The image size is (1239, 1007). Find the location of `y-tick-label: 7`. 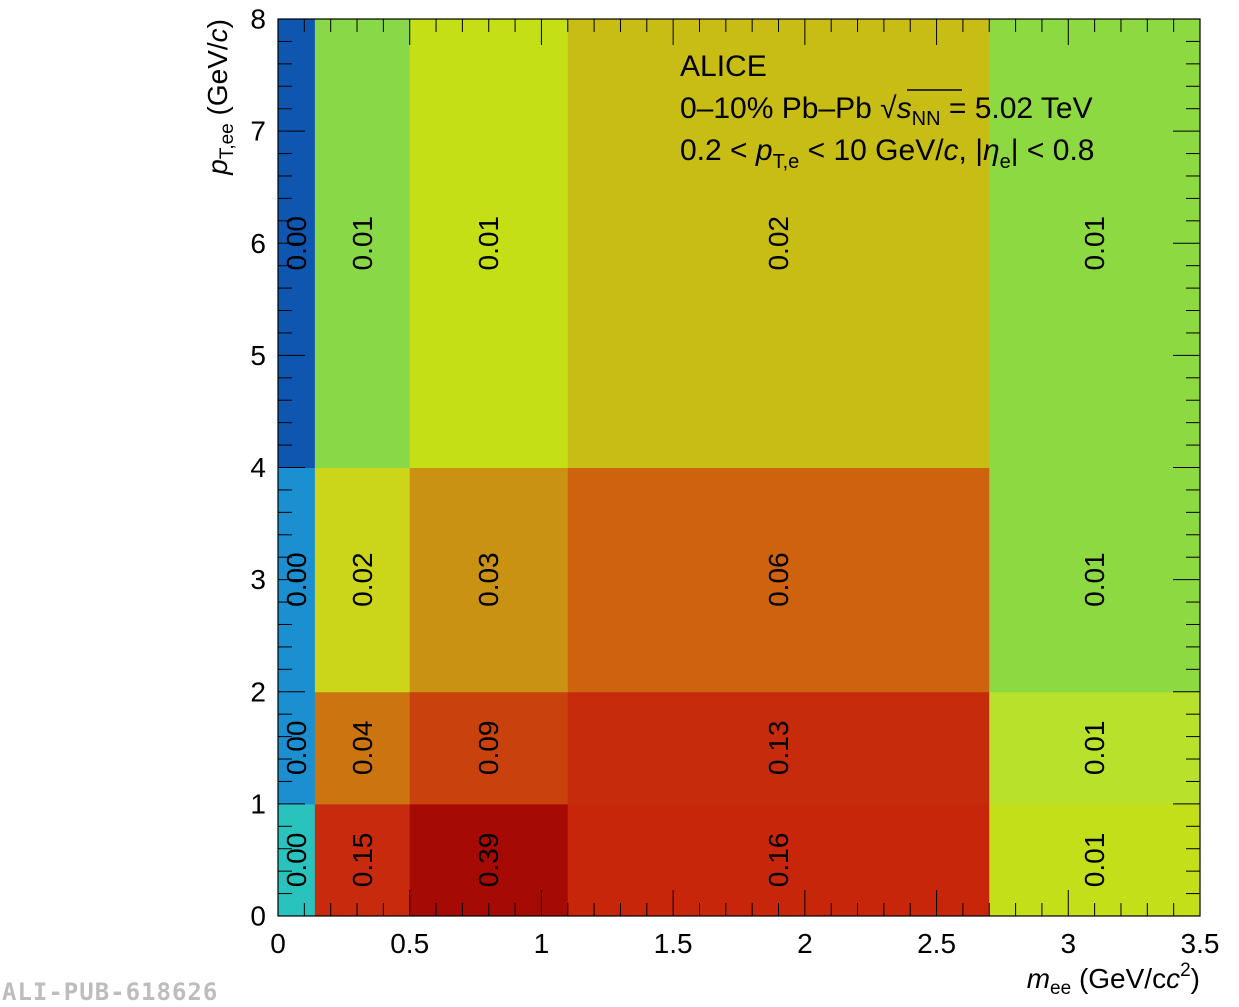

y-tick-label: 7 is located at coordinates (258, 131).